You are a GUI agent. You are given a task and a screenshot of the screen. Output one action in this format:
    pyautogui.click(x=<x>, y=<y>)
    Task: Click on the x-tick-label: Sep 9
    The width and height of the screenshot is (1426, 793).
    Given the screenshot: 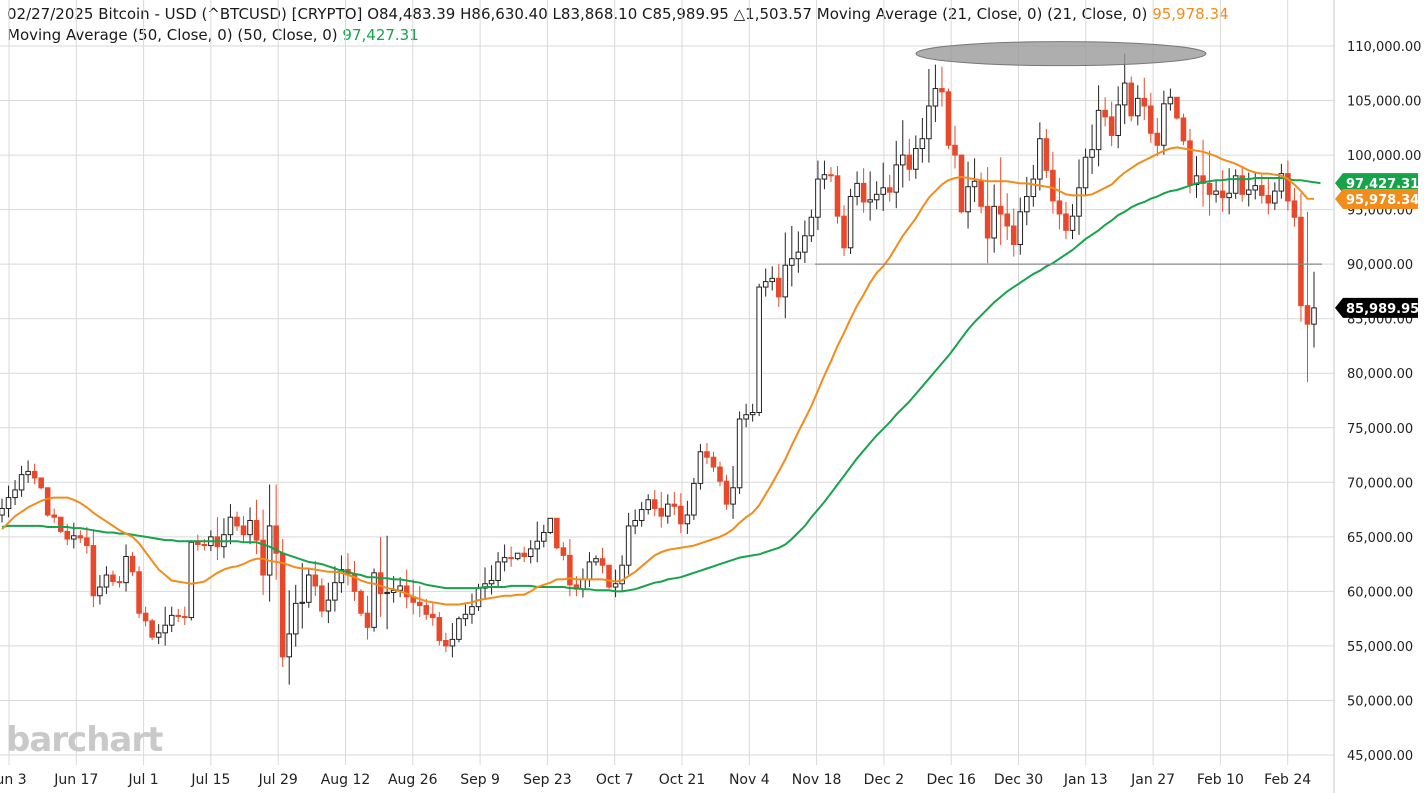 What is the action you would take?
    pyautogui.click(x=480, y=780)
    